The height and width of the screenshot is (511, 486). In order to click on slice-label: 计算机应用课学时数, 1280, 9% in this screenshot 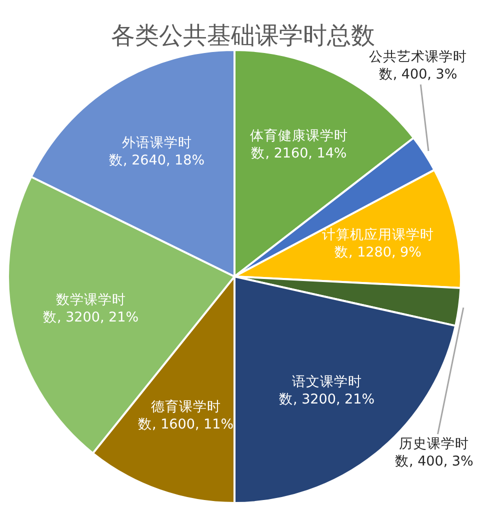, I will do `click(378, 244)`.